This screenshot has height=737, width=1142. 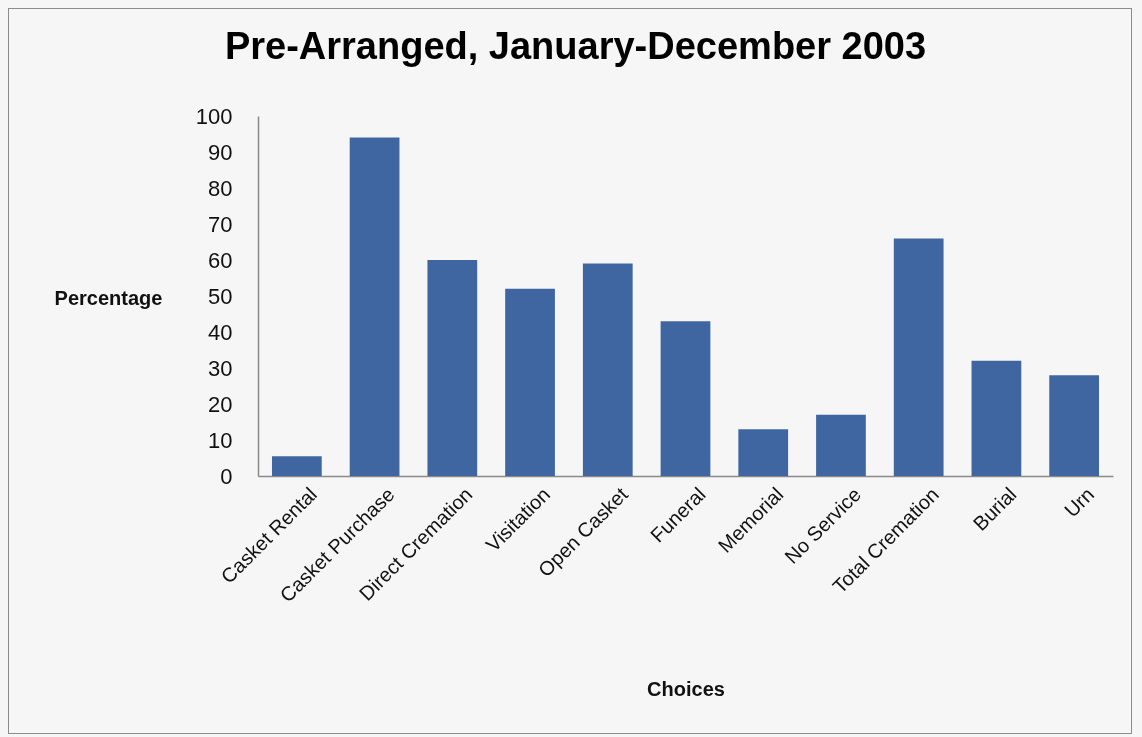 I want to click on x-axis-title: Choices, so click(x=686, y=689).